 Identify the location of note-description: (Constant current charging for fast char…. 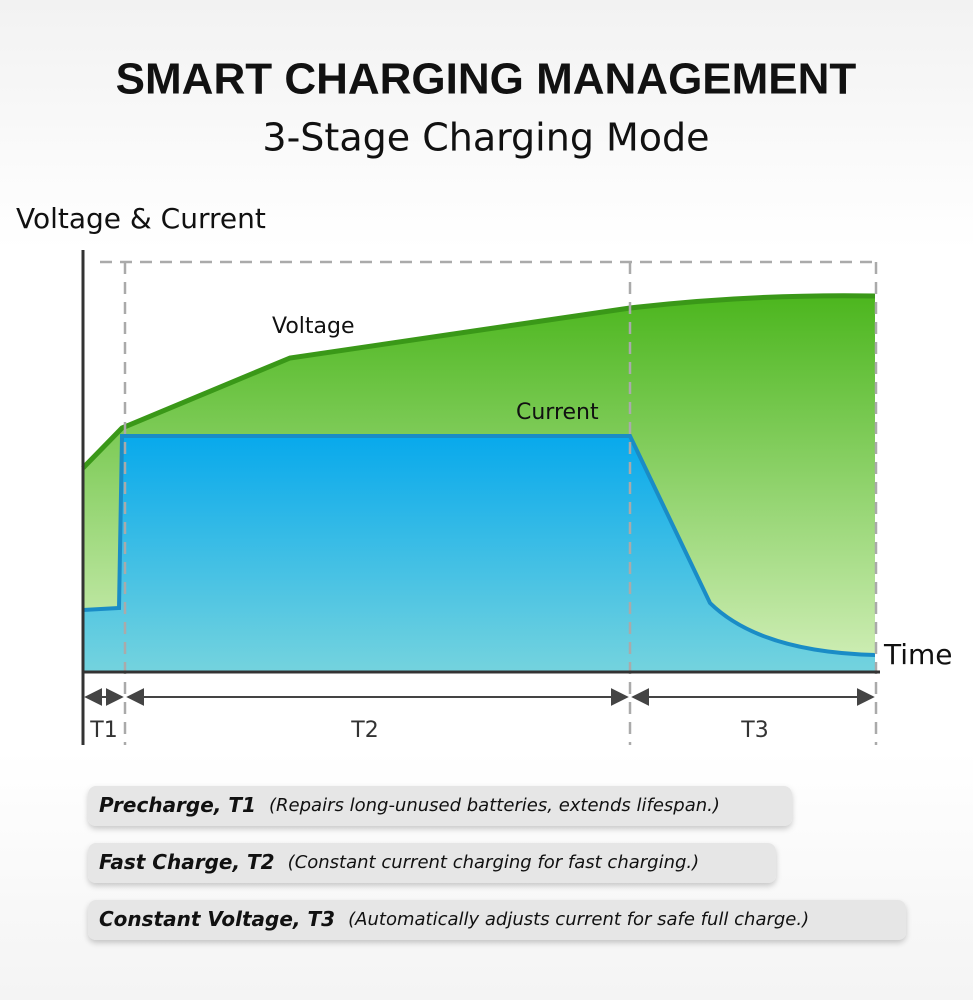
(494, 862).